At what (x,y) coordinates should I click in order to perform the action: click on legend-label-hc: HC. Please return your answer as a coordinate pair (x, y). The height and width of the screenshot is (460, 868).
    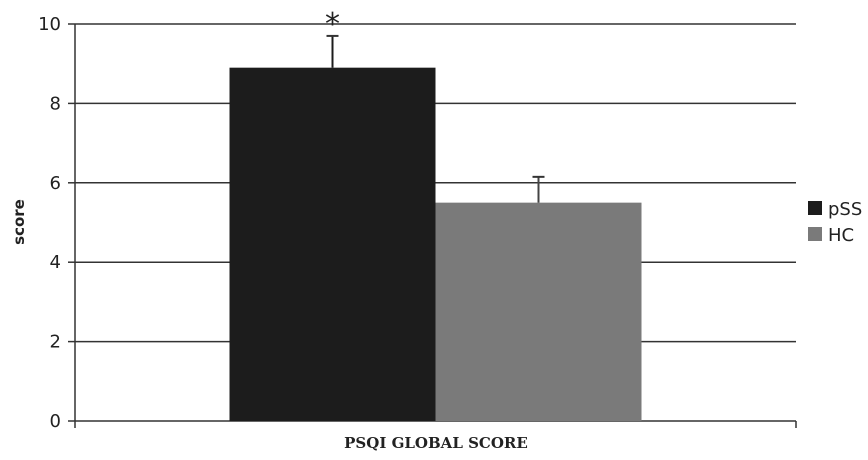
    Looking at the image, I should click on (841, 235).